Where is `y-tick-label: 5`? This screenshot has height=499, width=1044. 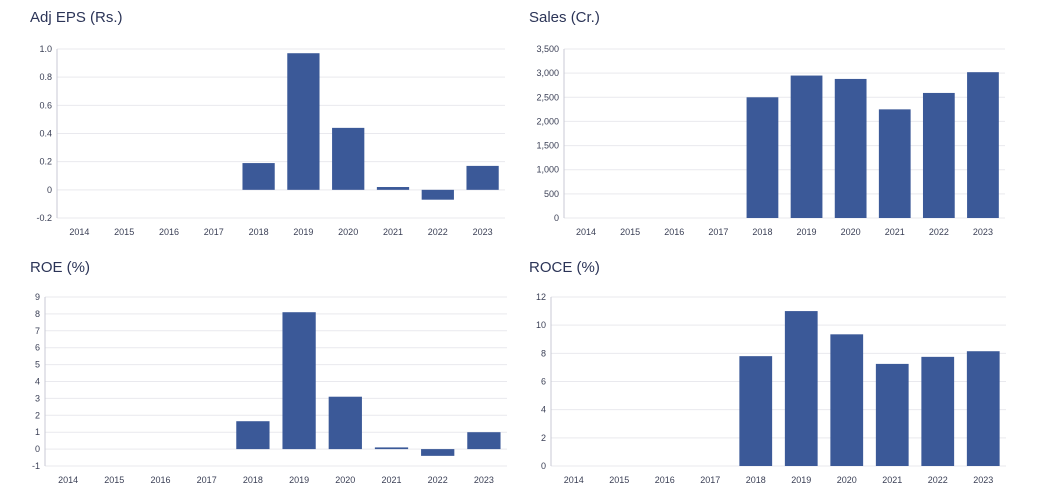 y-tick-label: 5 is located at coordinates (37, 365).